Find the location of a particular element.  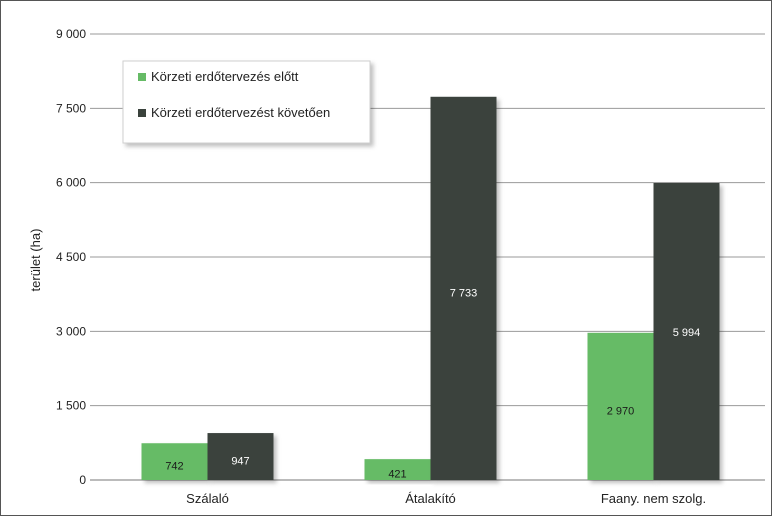

legend-entry: Körzeti erdőtervezés előtt is located at coordinates (225, 76).